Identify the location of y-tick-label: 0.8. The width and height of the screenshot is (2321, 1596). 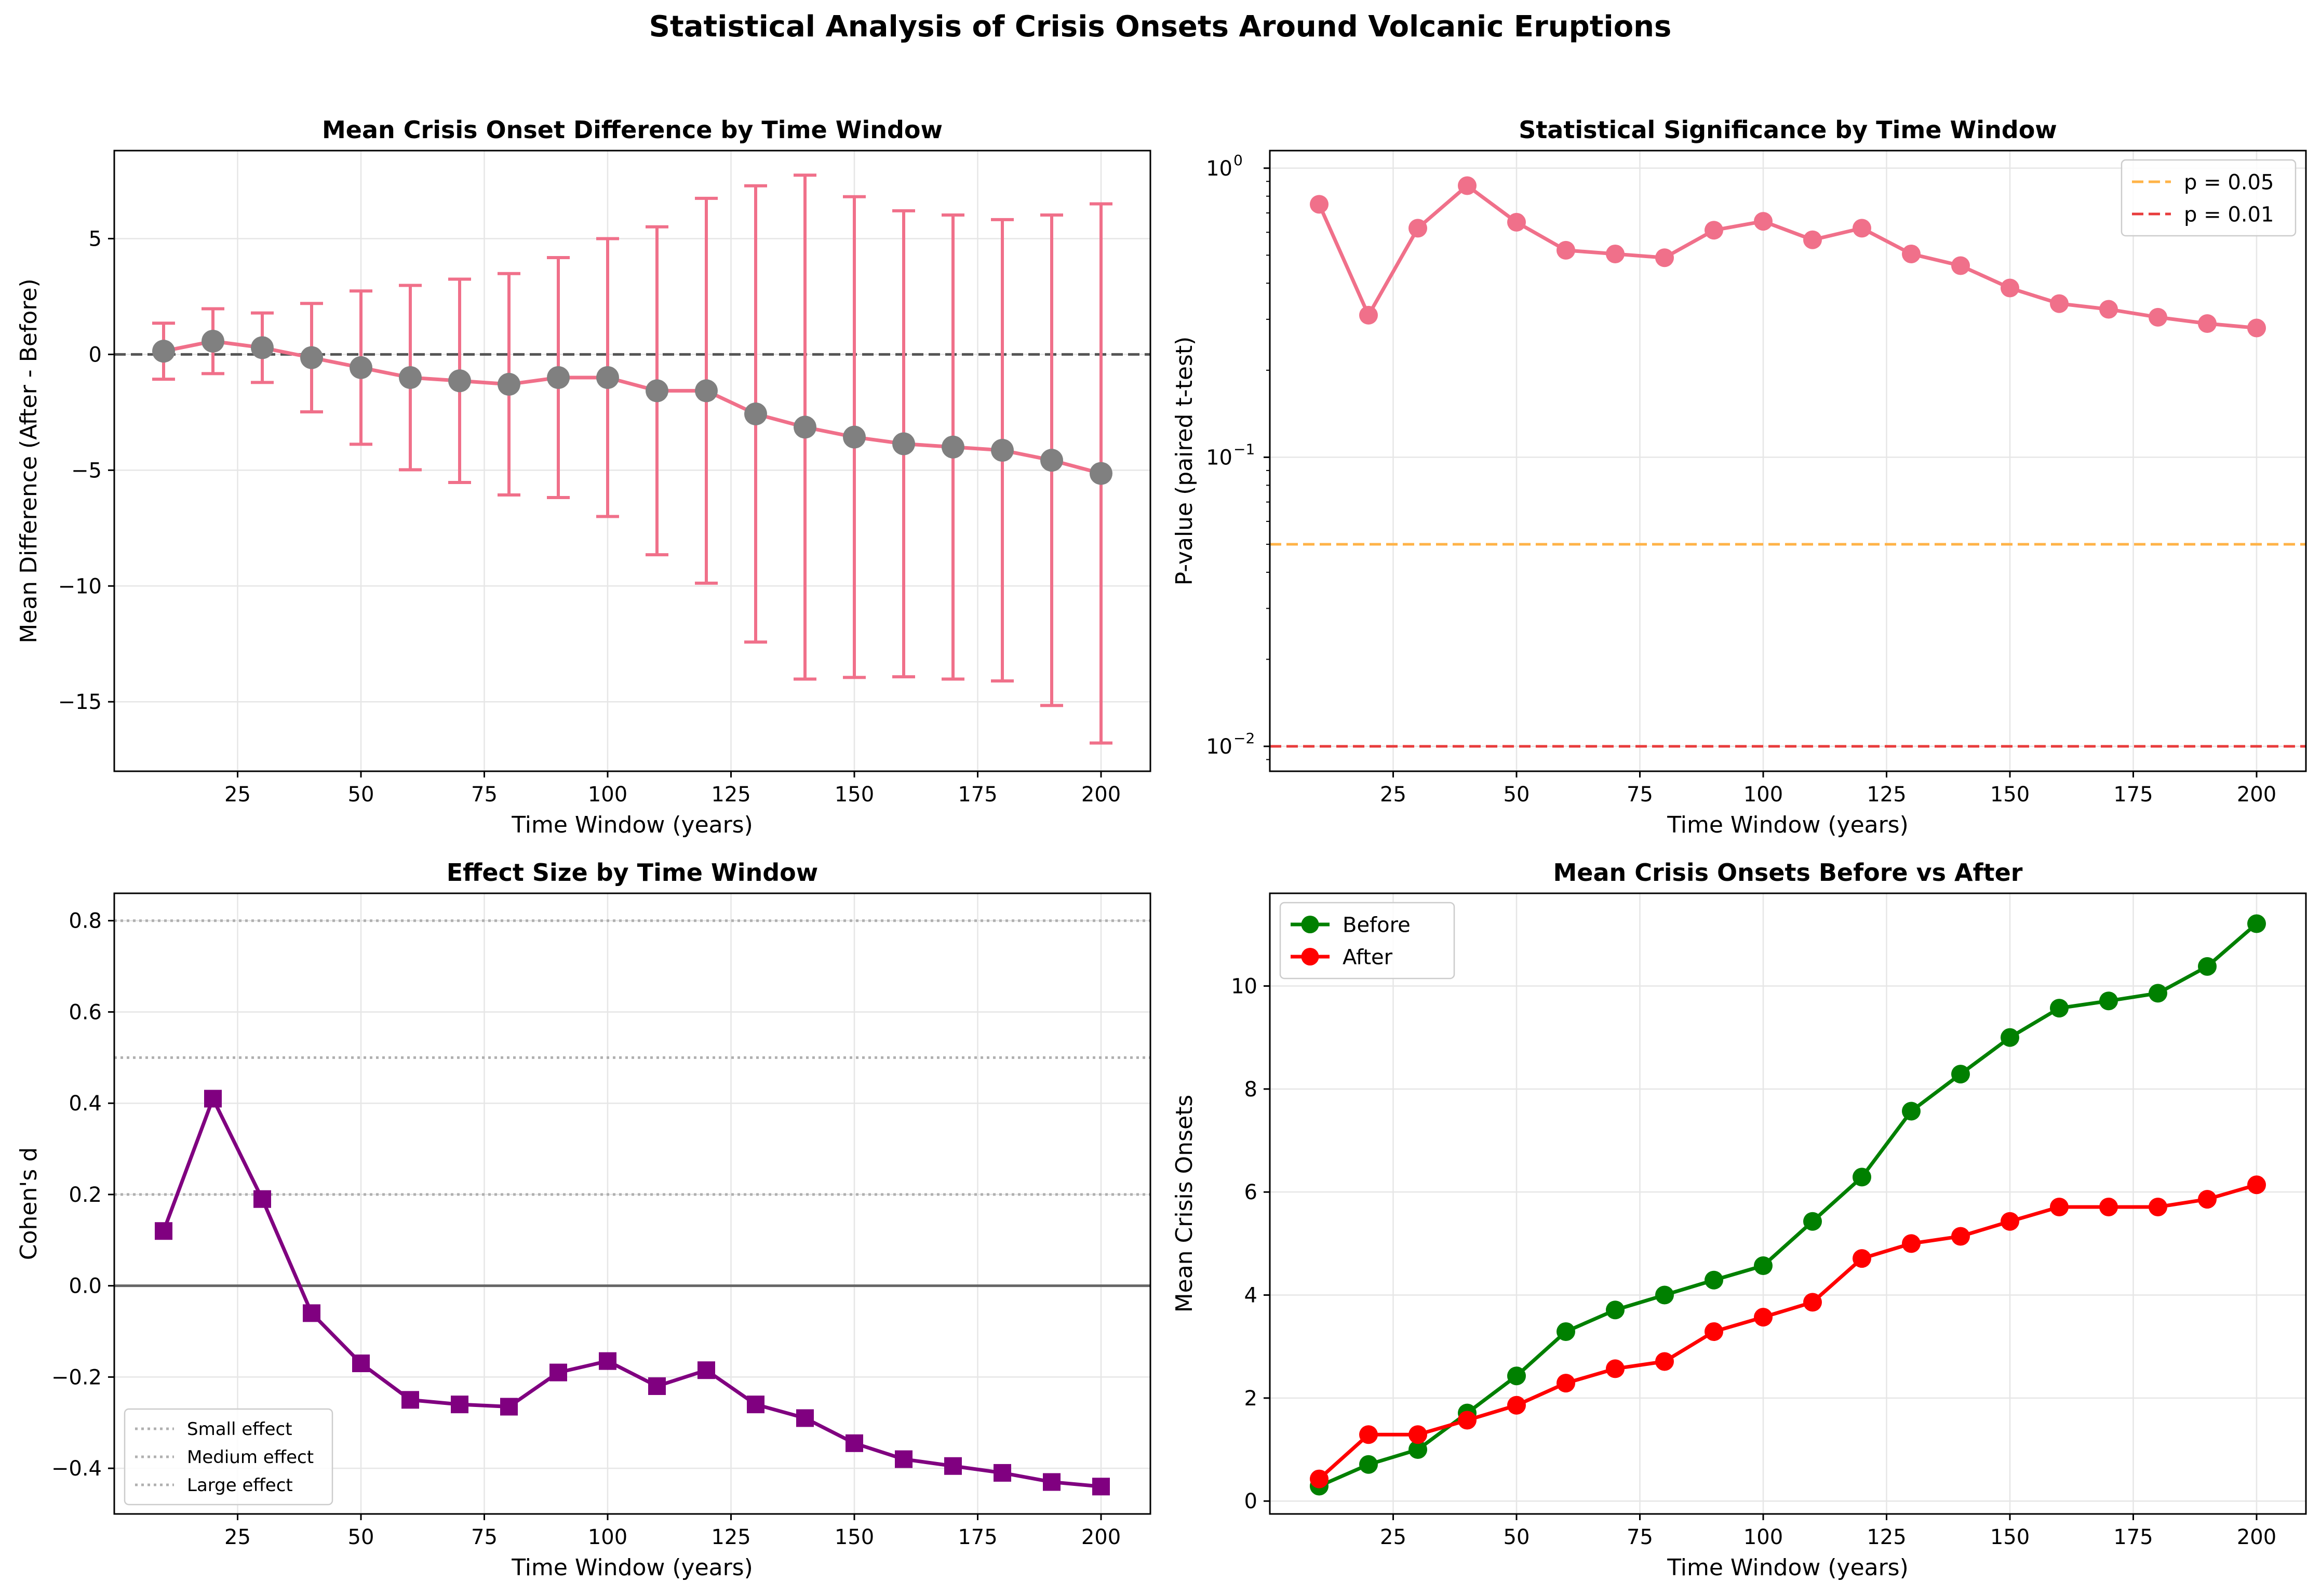
(85, 921).